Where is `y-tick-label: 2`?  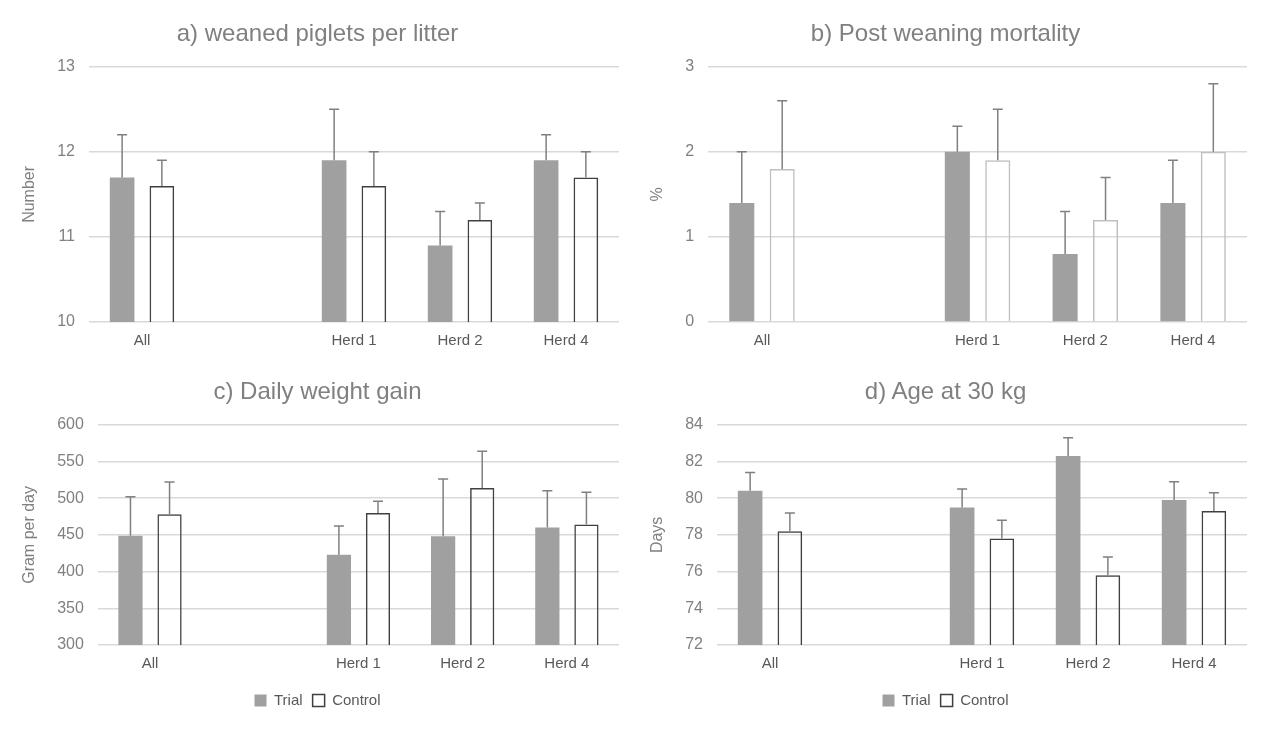
y-tick-label: 2 is located at coordinates (690, 151).